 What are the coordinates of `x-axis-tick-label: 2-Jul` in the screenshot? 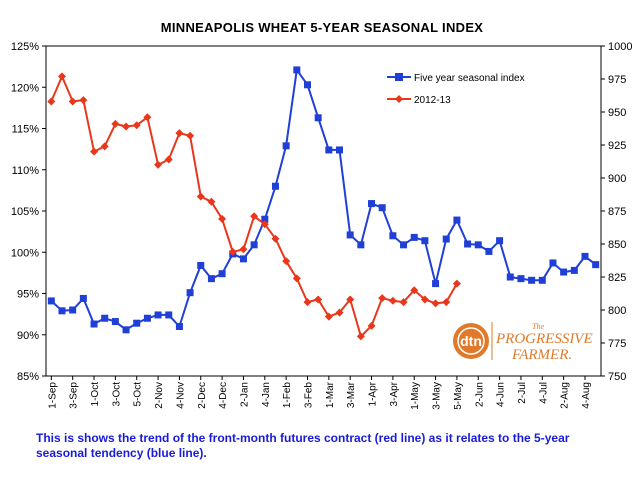 It's located at (522, 393).